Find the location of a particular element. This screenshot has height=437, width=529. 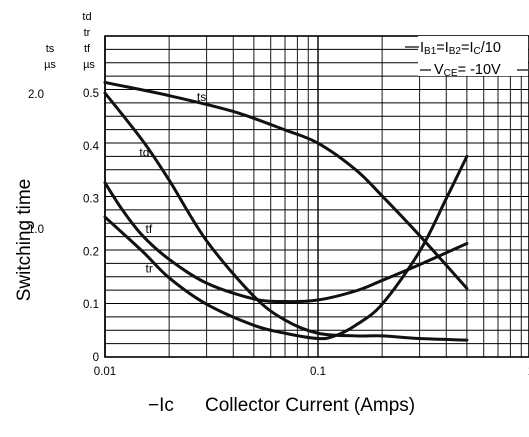

x-tick-labels: 0.01 0.1 1 is located at coordinates (311, 372).